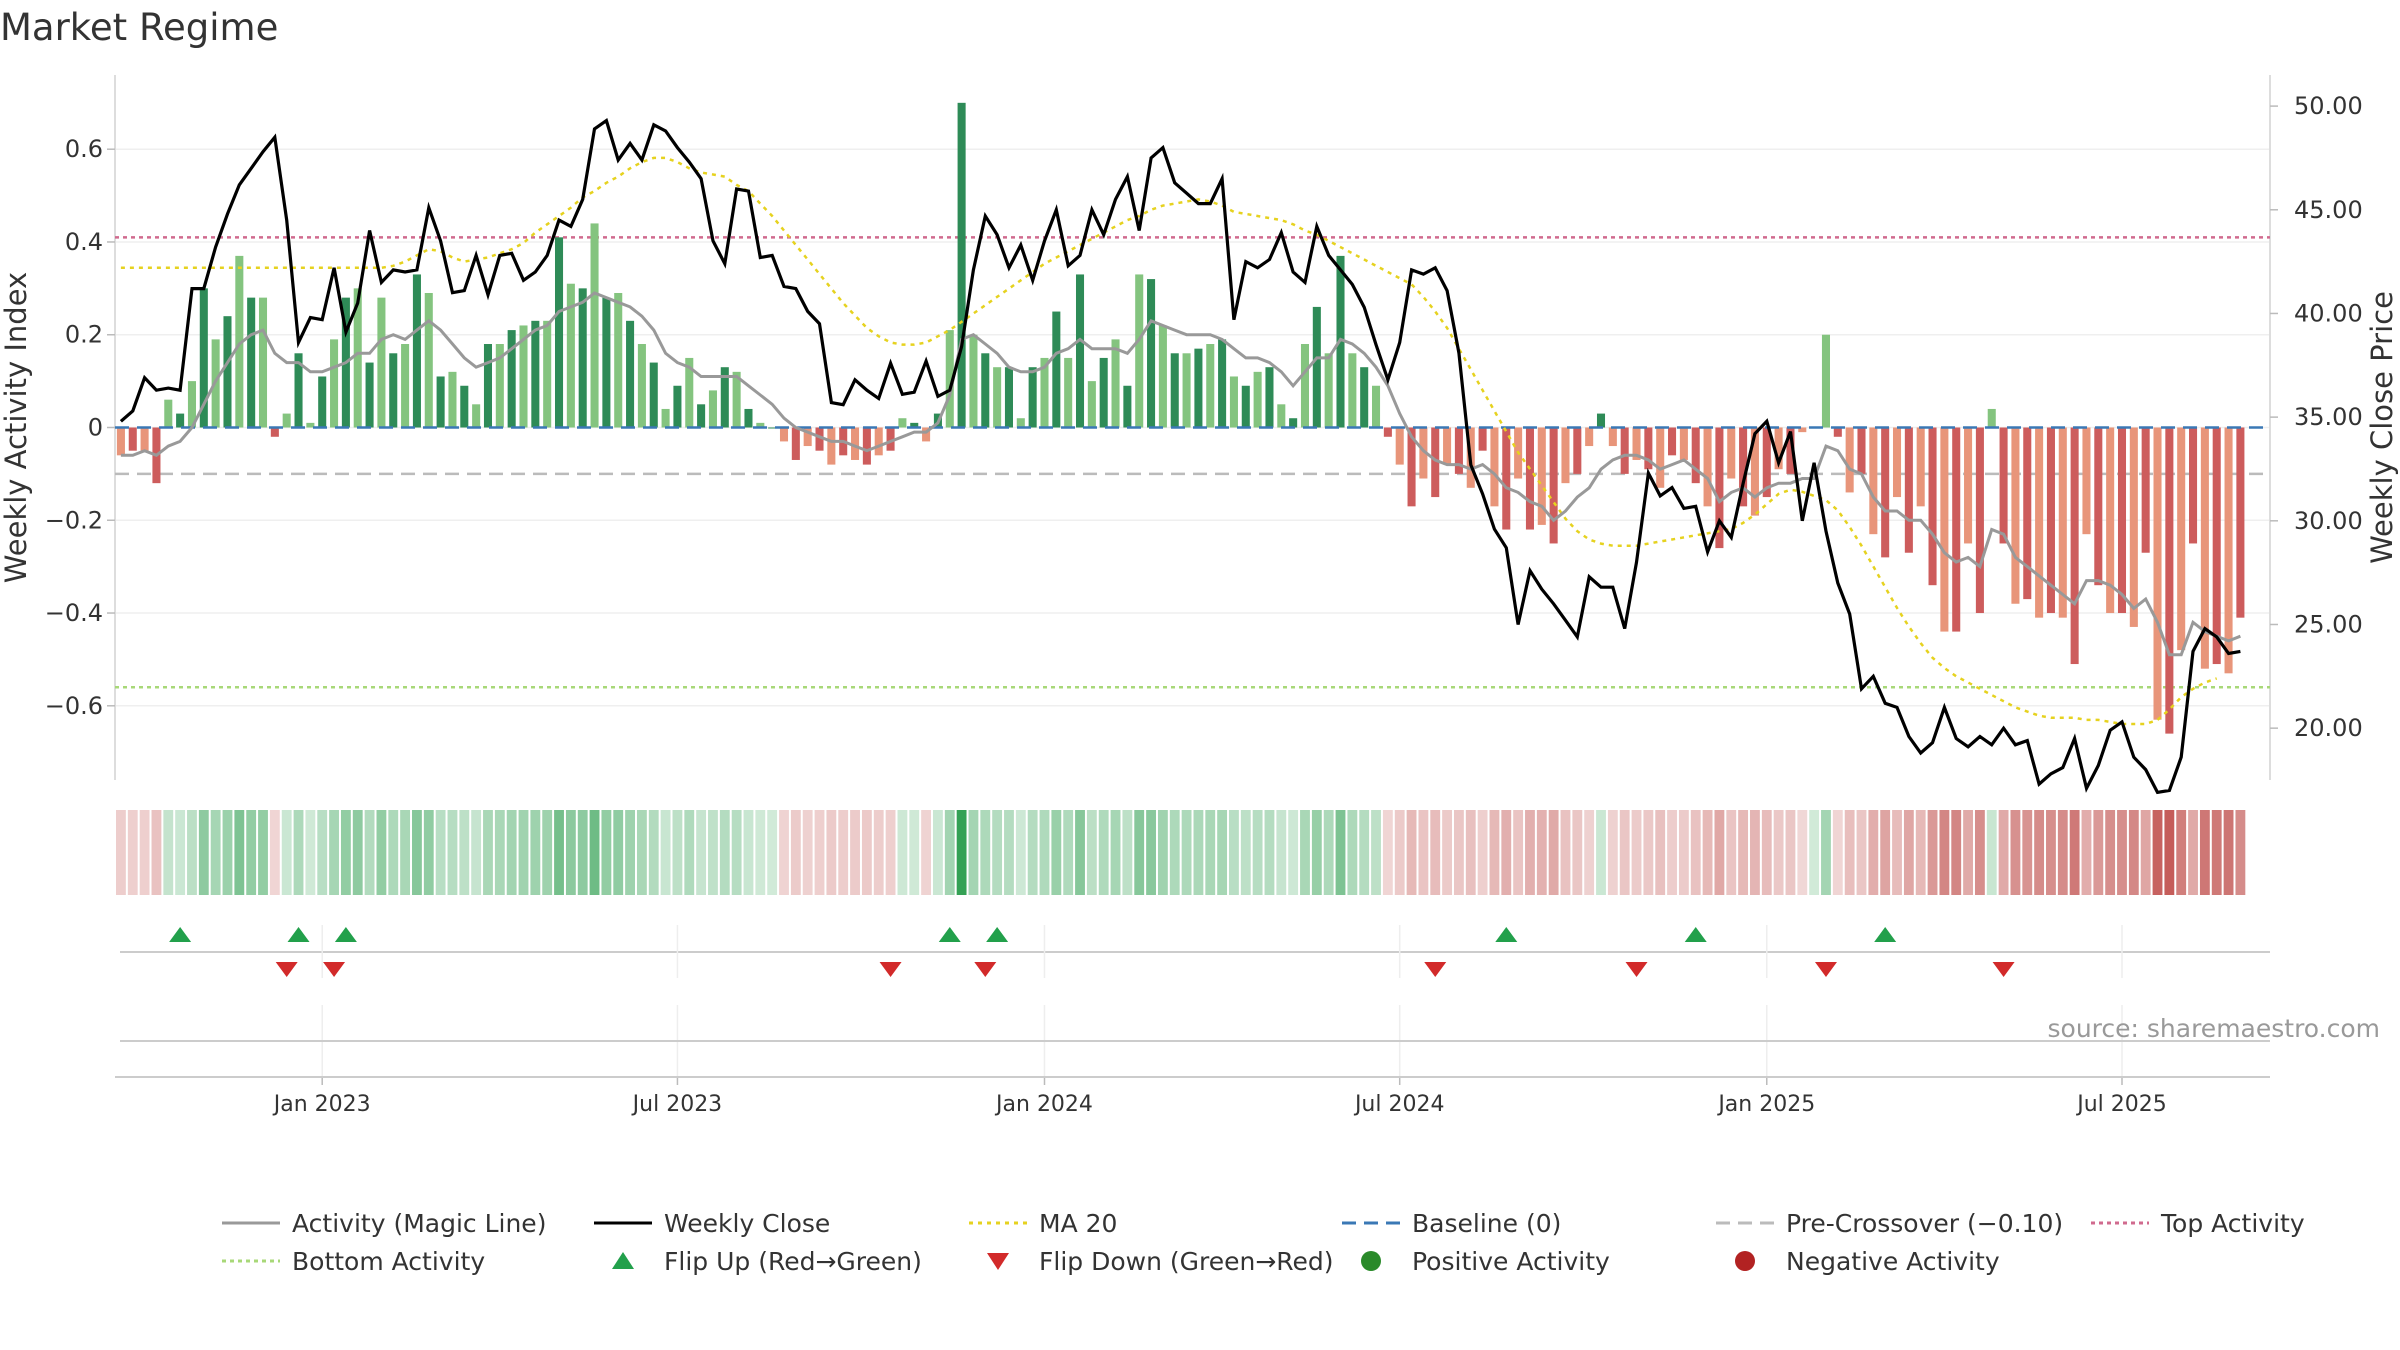  Describe the element at coordinates (351, 1261) in the screenshot. I see `legend-bottom-activity: Bottom Activity` at that location.